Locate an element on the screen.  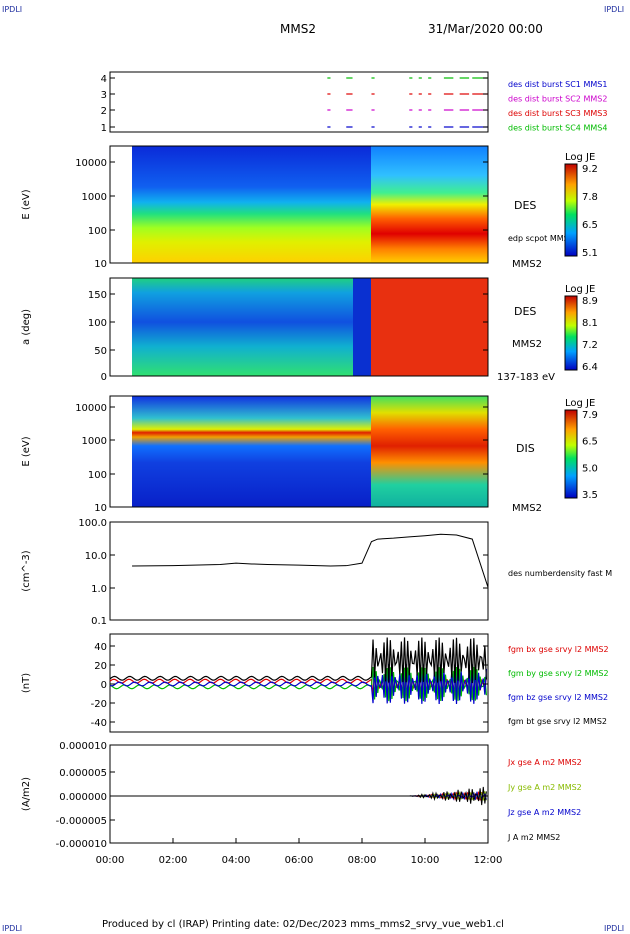
y-tick-label: 40 is located at coordinates (100, 647).